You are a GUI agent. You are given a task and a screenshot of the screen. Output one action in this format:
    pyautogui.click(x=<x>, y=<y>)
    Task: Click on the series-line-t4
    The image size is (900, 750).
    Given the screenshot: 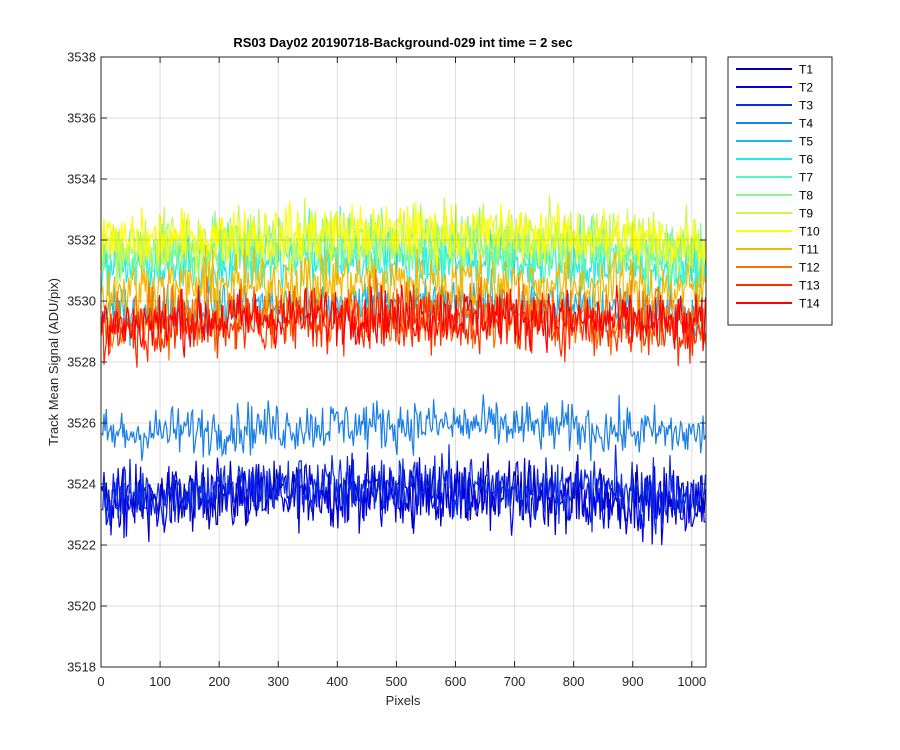 What is the action you would take?
    pyautogui.click(x=403, y=428)
    